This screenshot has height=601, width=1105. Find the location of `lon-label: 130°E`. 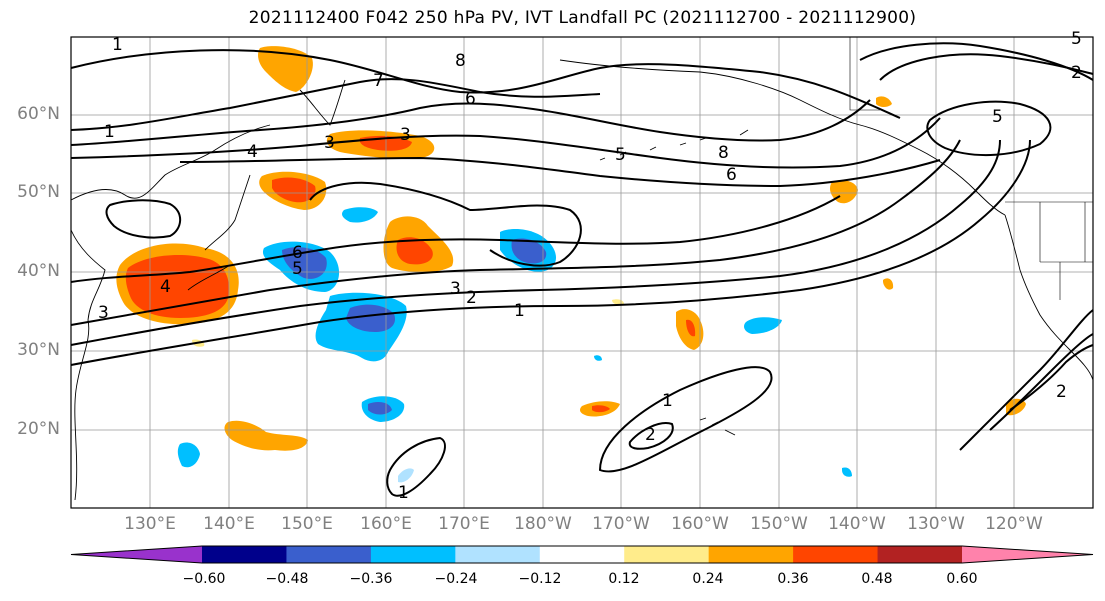

lon-label: 130°E is located at coordinates (150, 524).